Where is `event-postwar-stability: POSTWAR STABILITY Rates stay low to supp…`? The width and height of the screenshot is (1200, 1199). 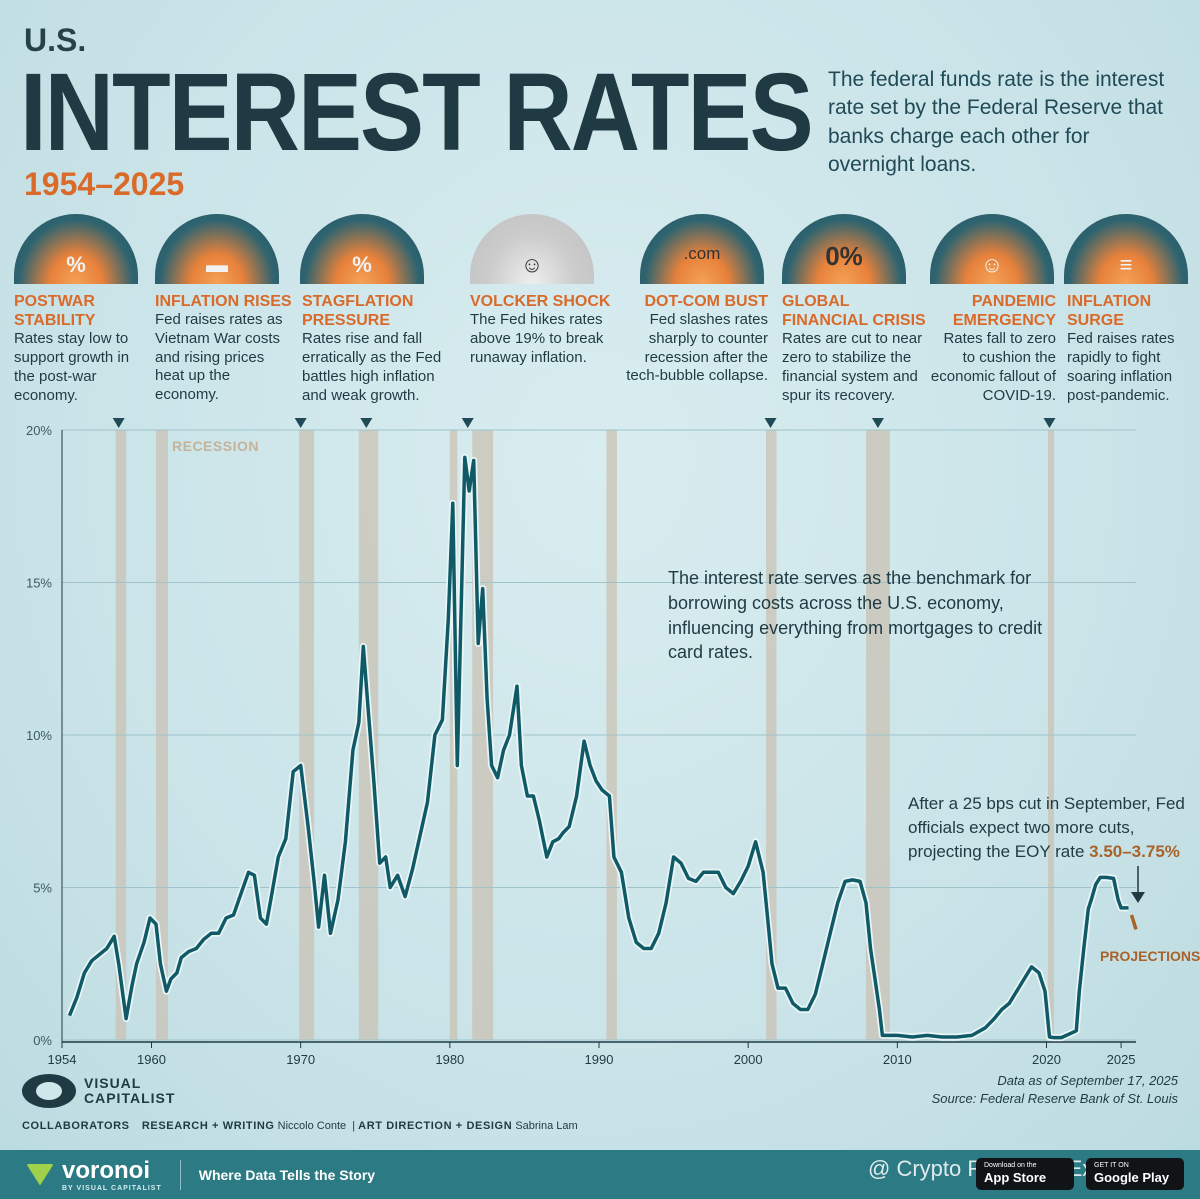
event-postwar-stability: POSTWAR STABILITY Rates stay low to supp… is located at coordinates (79, 348).